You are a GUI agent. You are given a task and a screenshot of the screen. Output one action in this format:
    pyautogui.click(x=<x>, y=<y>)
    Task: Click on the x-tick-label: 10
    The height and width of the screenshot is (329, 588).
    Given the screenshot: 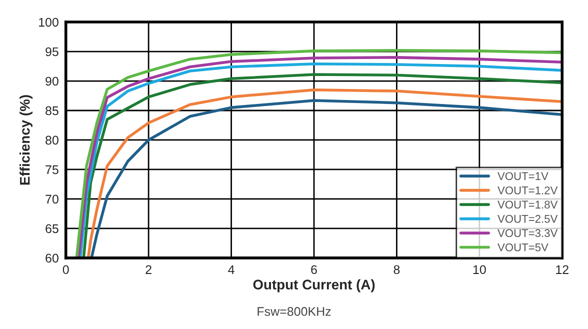 What is the action you would take?
    pyautogui.click(x=479, y=269)
    